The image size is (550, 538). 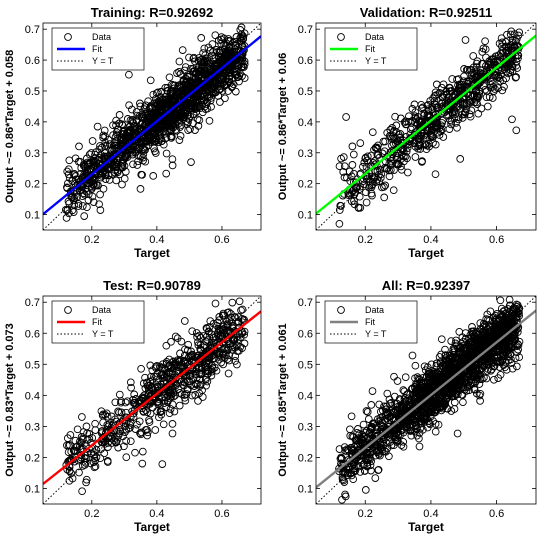 What do you see at coordinates (305, 92) in the screenshot?
I see `y-tick-label: 0.5` at bounding box center [305, 92].